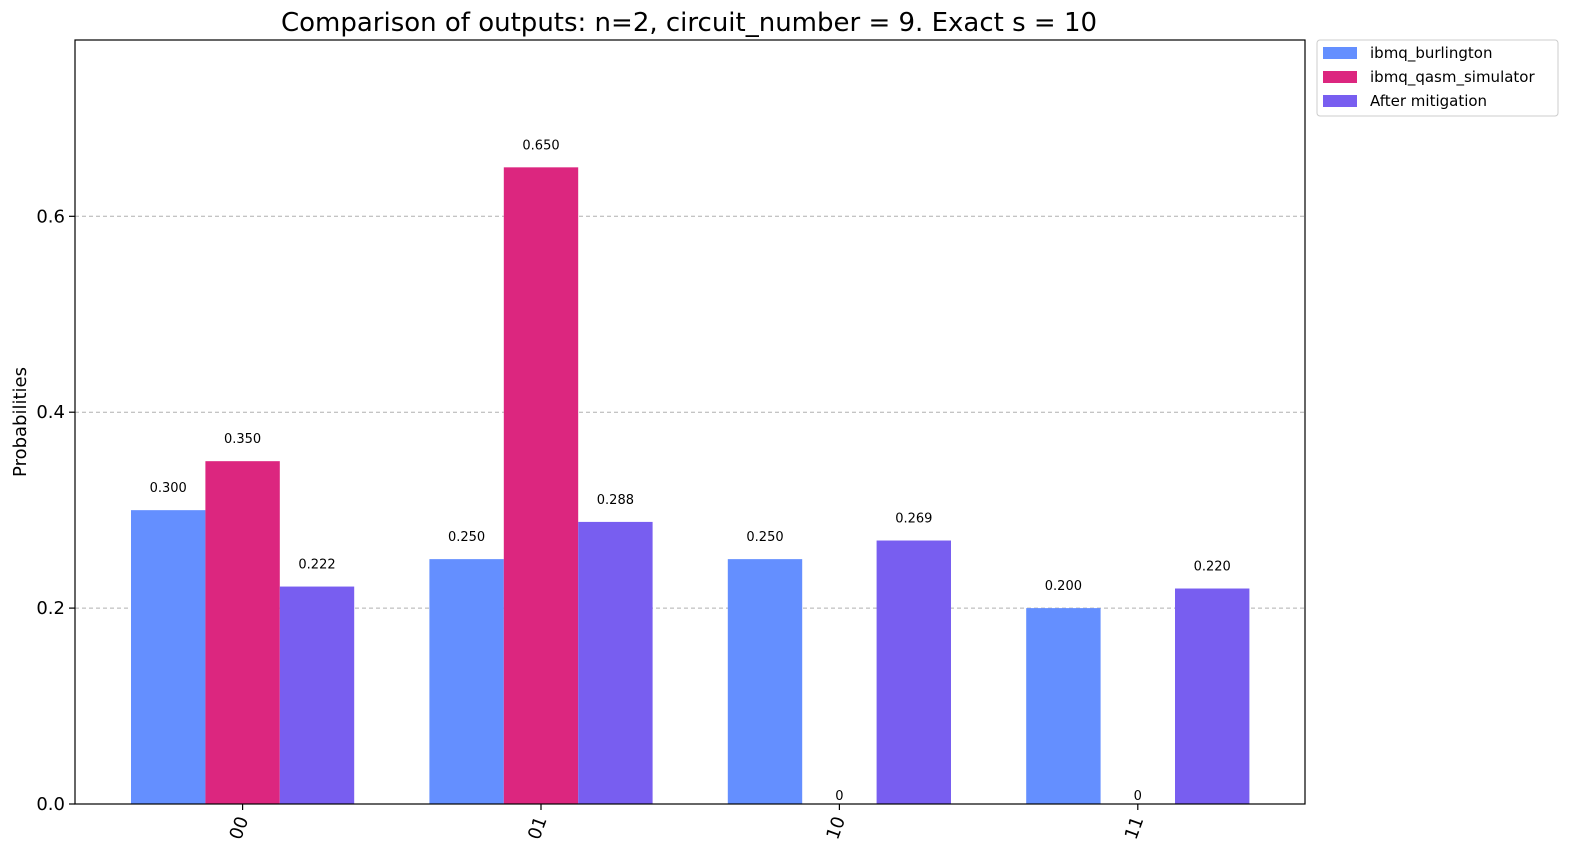 This screenshot has width=1581, height=859. Describe the element at coordinates (913, 519) in the screenshot. I see `bar-value-label: 0.269` at that location.